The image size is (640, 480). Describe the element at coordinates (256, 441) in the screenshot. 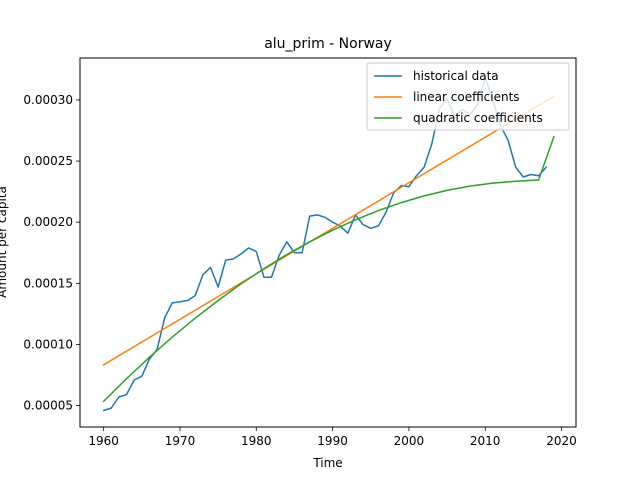

I see `x-tick-label: 1980` at that location.